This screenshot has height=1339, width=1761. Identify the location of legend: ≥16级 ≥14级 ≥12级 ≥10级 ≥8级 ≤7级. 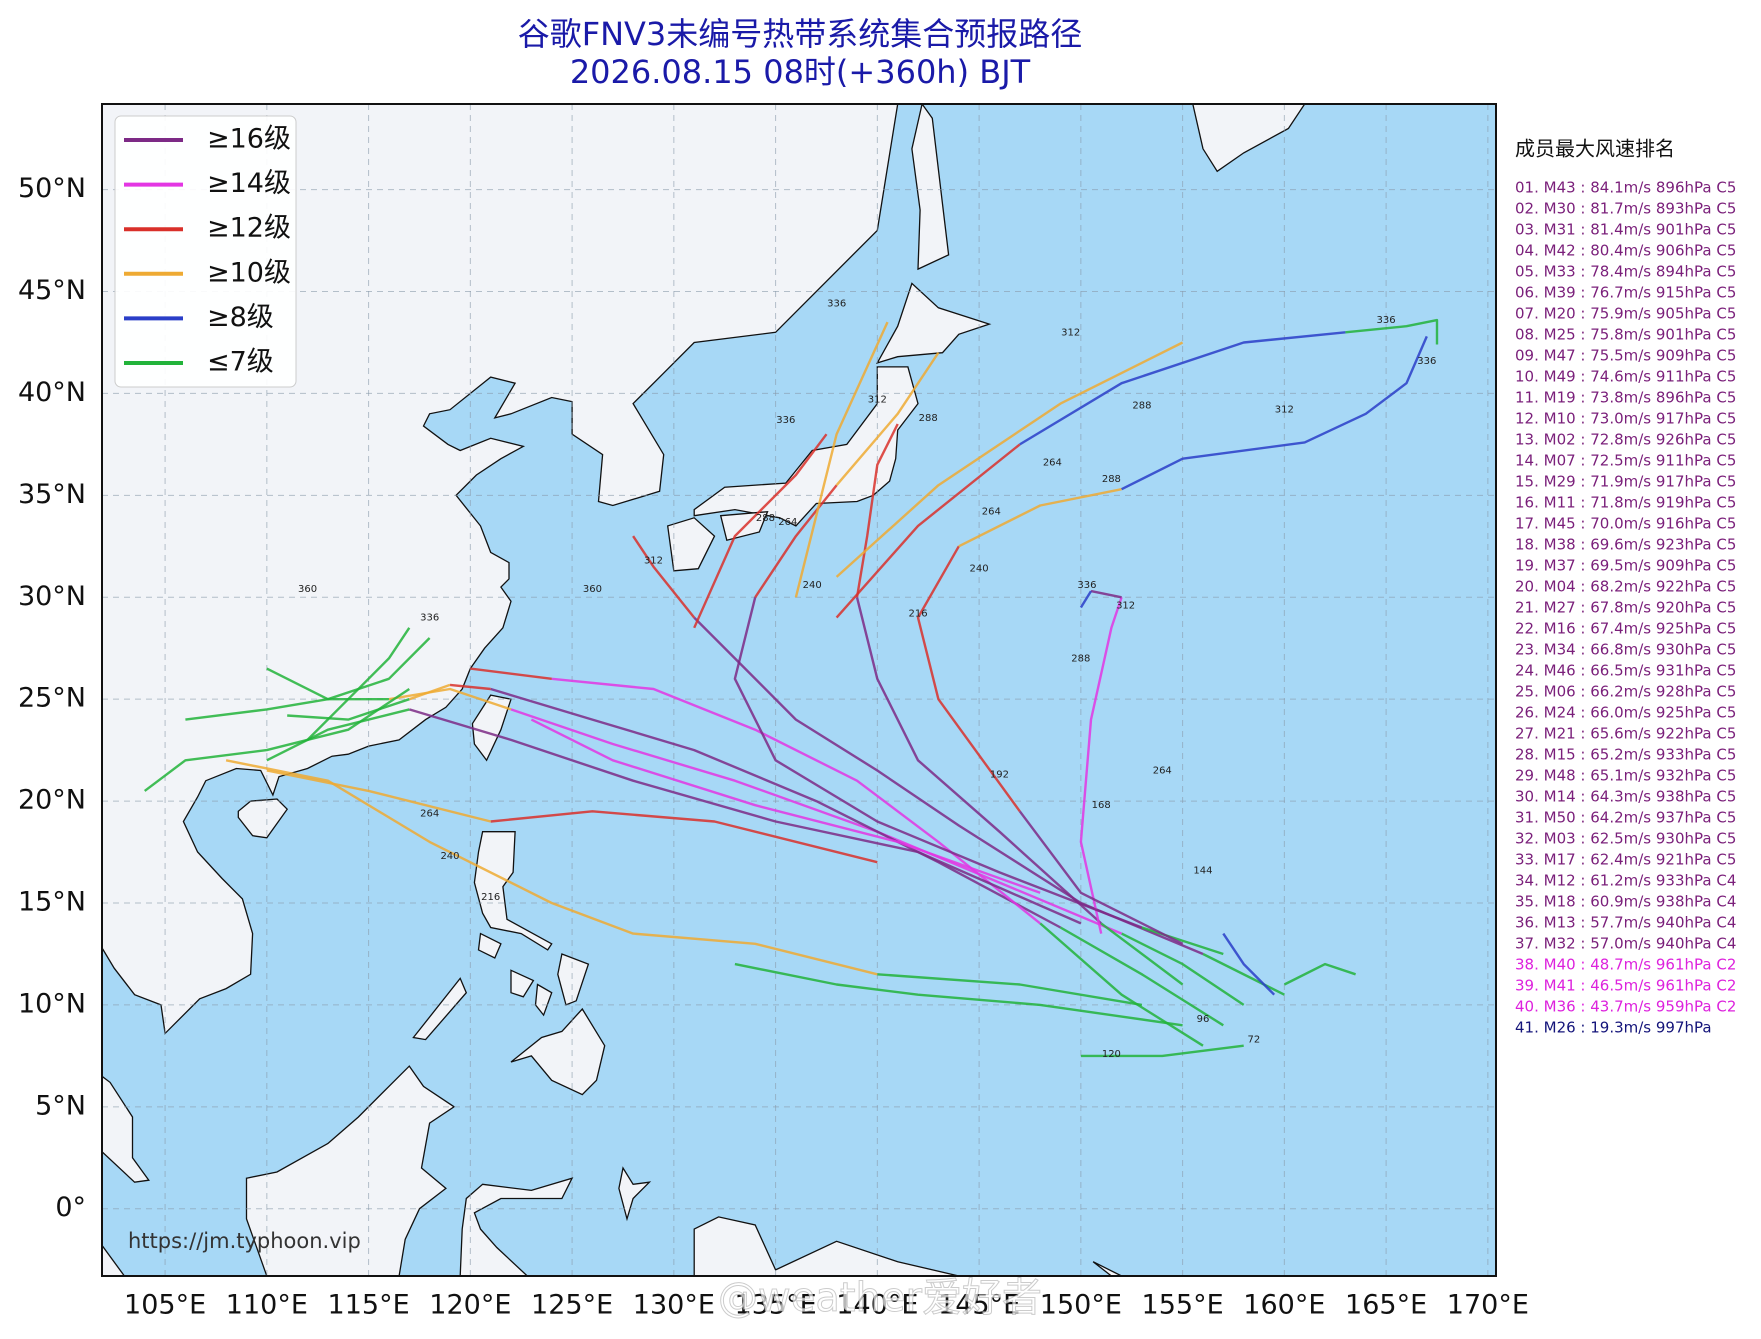
(207, 251).